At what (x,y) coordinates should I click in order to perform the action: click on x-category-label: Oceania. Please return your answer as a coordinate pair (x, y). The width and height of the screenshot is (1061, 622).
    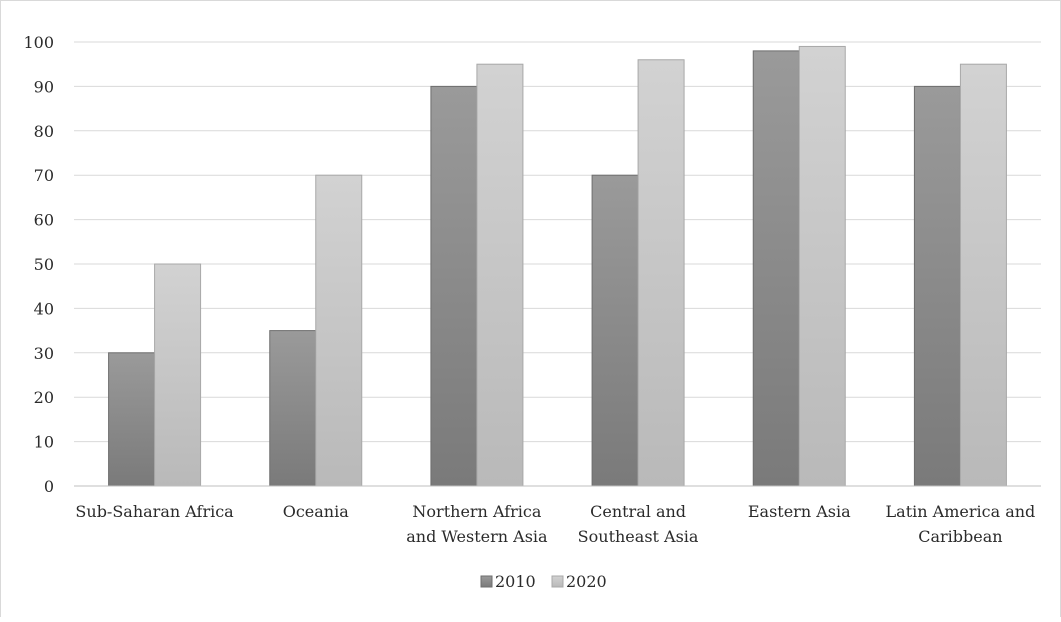
    Looking at the image, I should click on (316, 511).